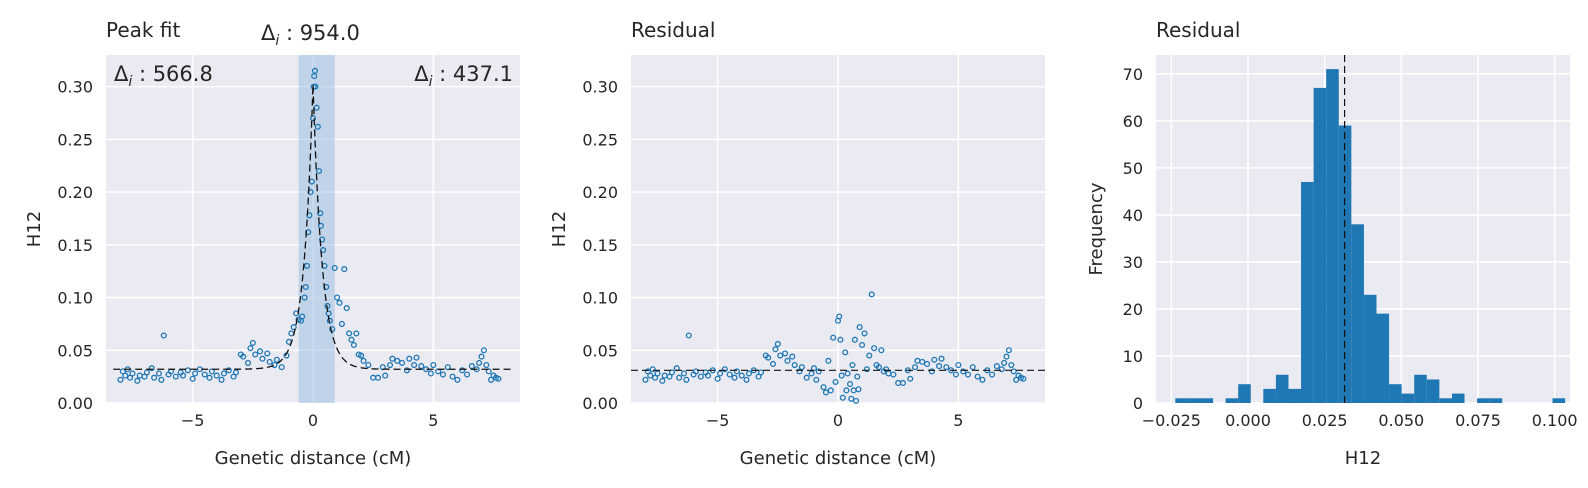 The width and height of the screenshot is (1588, 488). Describe the element at coordinates (600, 350) in the screenshot. I see `residual-scatter-y-tick-label: 0.05` at that location.